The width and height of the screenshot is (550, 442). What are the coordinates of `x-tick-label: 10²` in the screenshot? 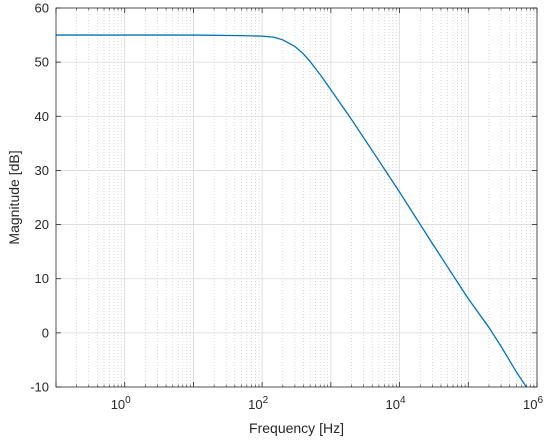 It's located at (258, 403).